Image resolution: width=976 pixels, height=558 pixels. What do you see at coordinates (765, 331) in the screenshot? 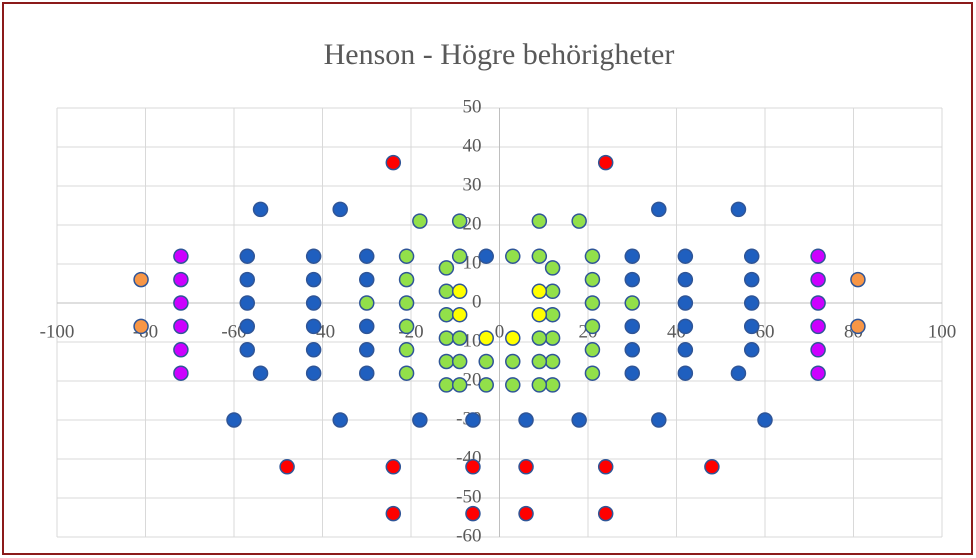
I see `x-tick-label: 60` at bounding box center [765, 331].